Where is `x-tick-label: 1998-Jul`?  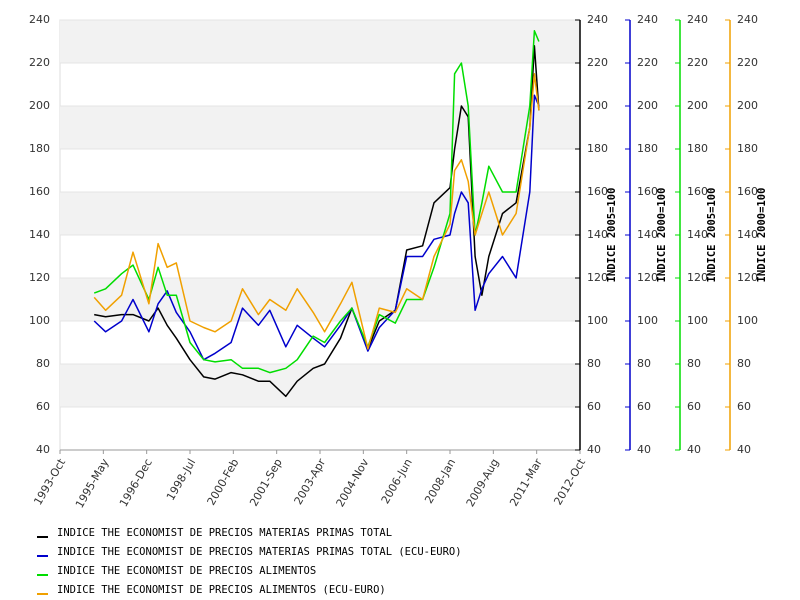 x-tick-label: 1998-Jul is located at coordinates (181, 480).